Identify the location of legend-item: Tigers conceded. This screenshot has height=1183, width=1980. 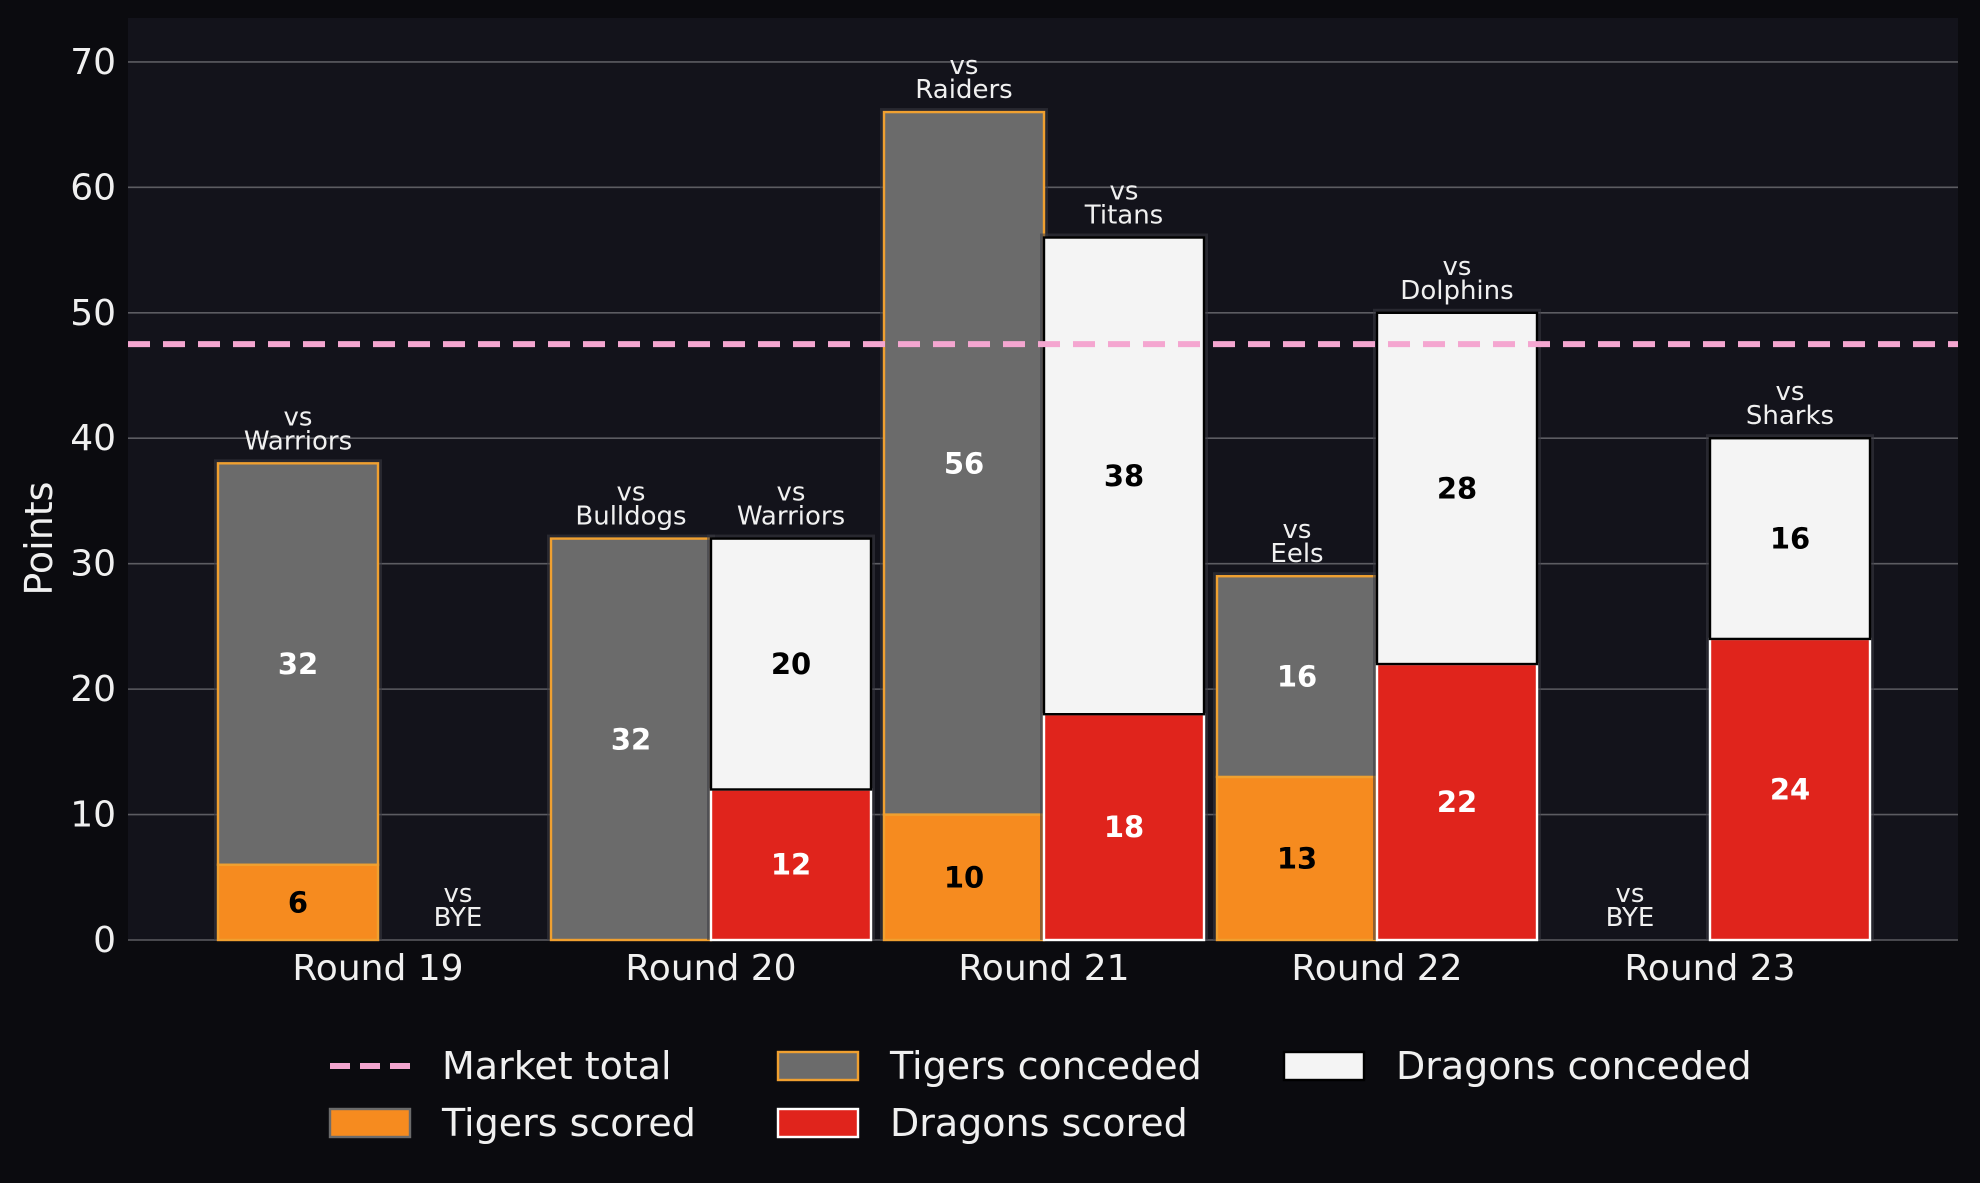
(989, 1066).